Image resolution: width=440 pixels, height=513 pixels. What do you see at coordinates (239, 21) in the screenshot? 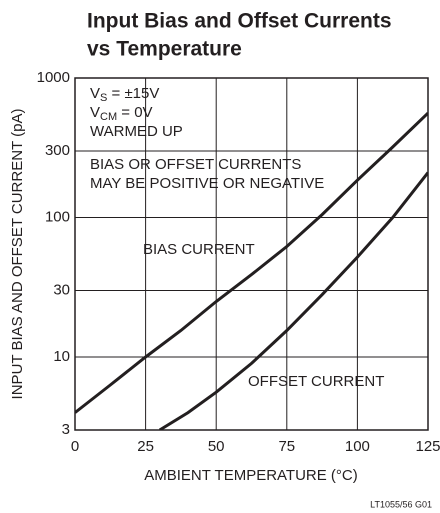
I see `chart-title: Input Bias and Offset Currents` at bounding box center [239, 21].